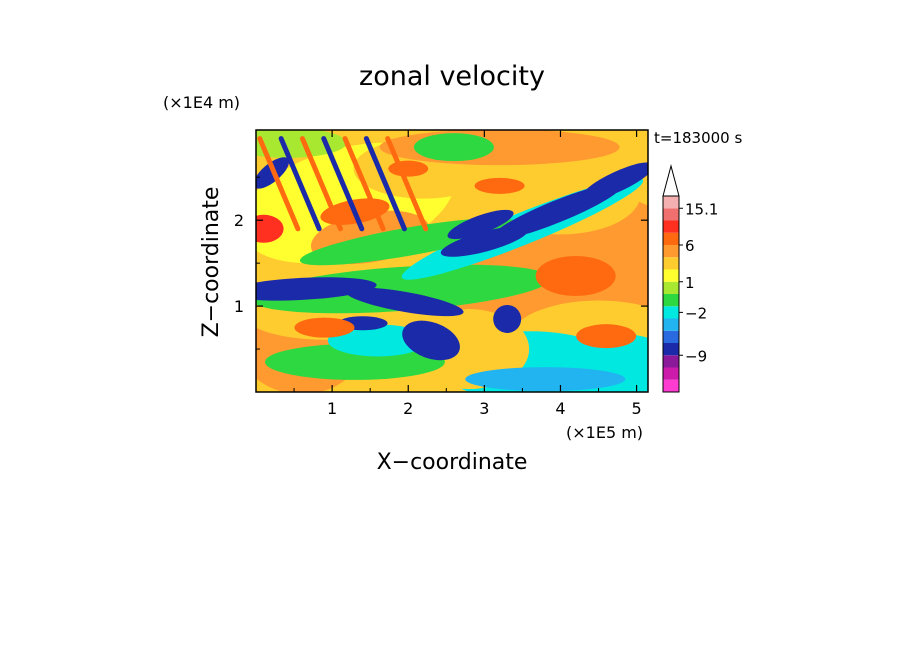  What do you see at coordinates (690, 246) in the screenshot?
I see `colorbar-label: 6` at bounding box center [690, 246].